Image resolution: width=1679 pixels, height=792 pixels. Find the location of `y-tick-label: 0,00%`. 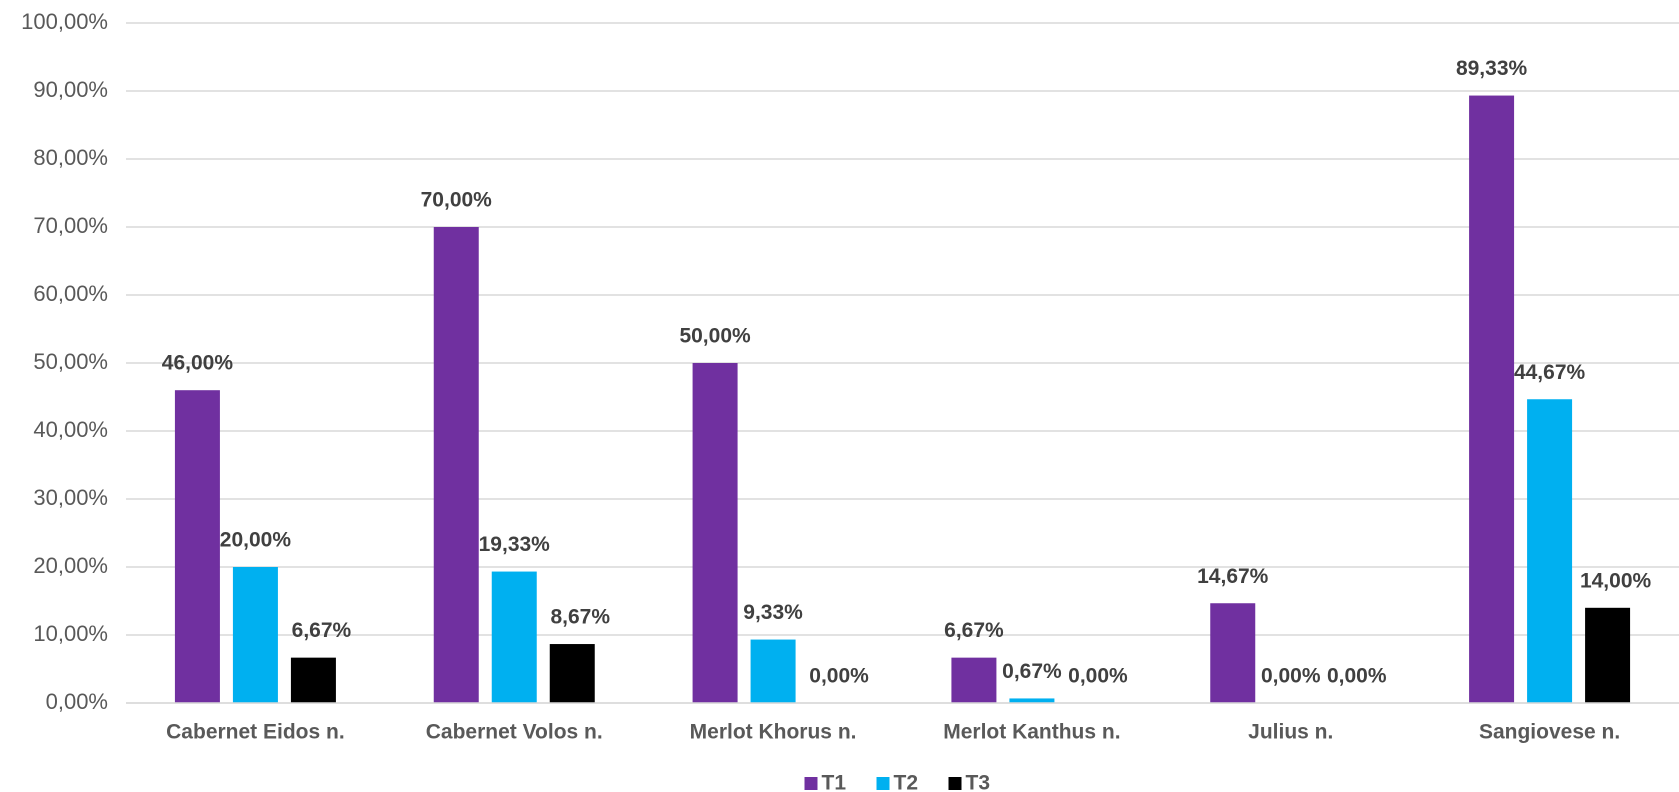

y-tick-label: 0,00% is located at coordinates (77, 701).